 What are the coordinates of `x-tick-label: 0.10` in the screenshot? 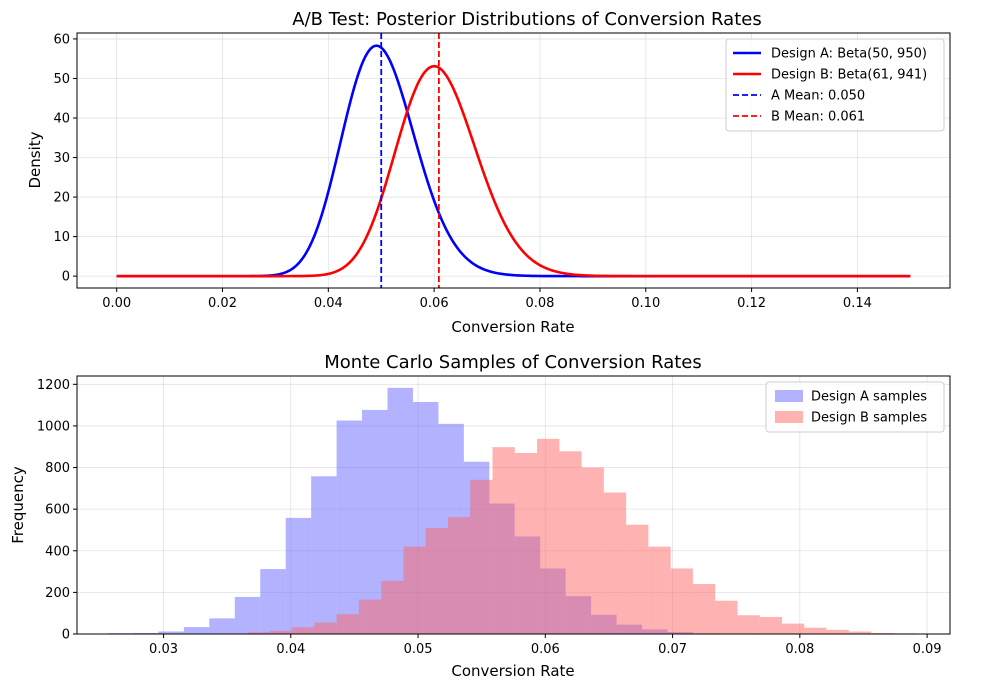 It's located at (645, 303).